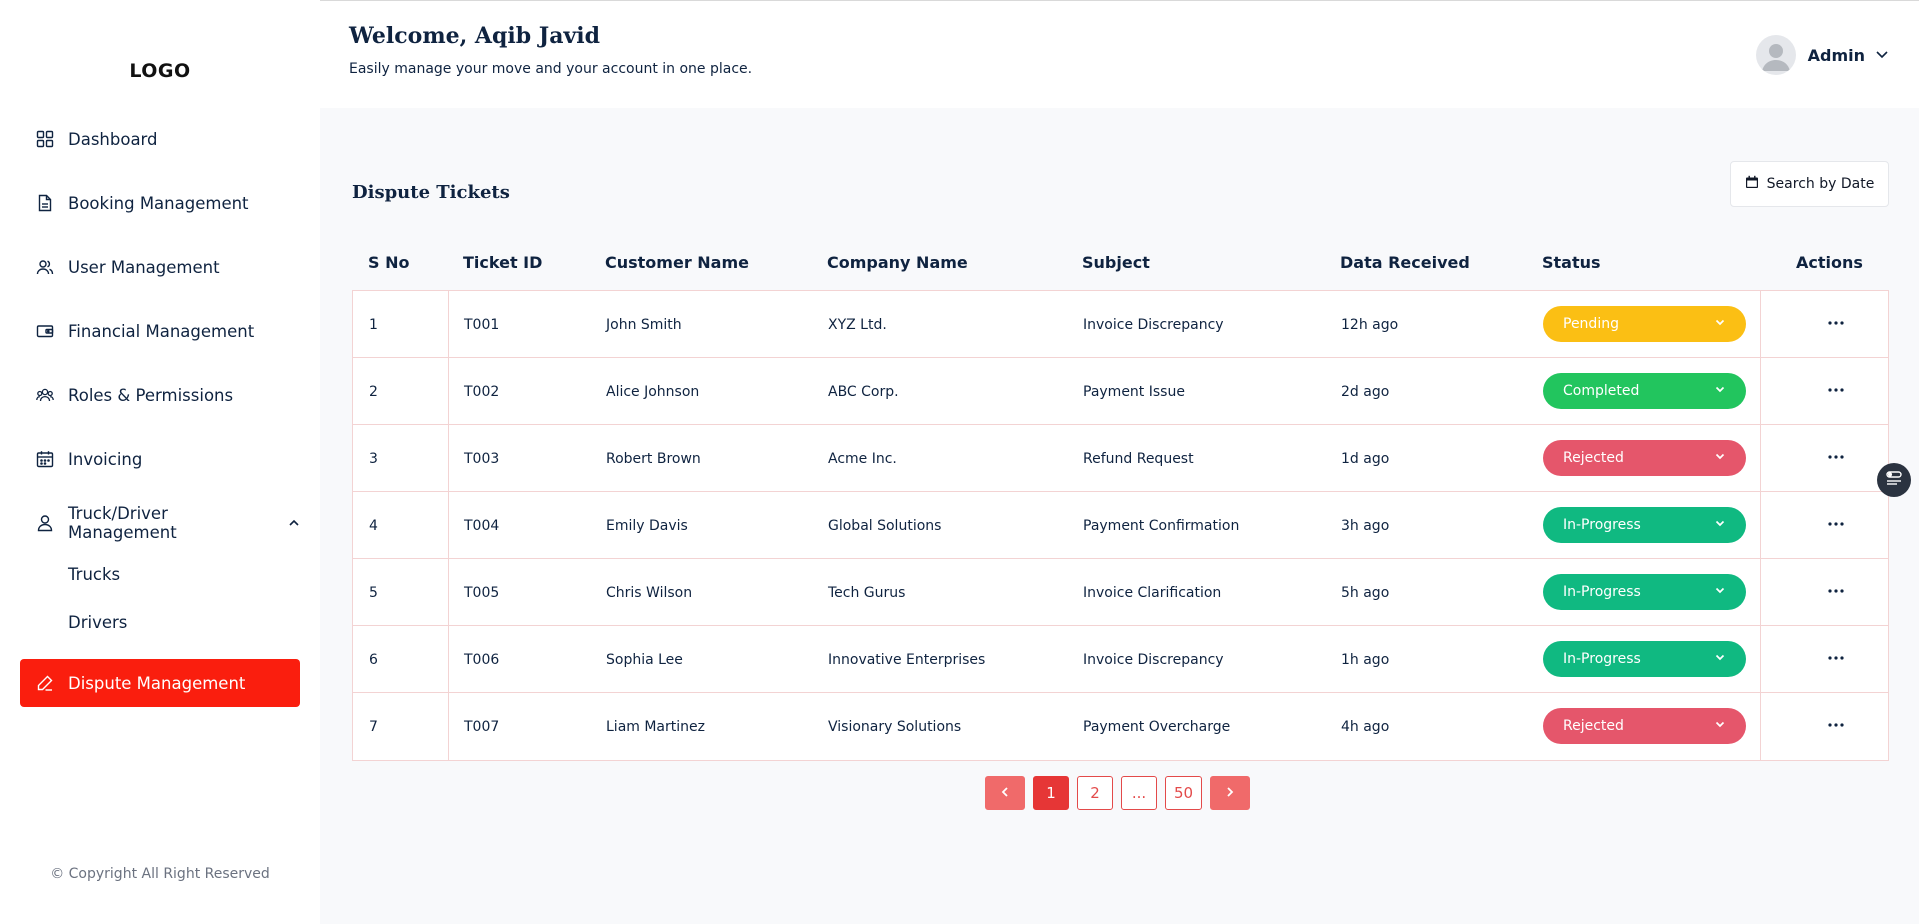 This screenshot has width=1919, height=924. Describe the element at coordinates (482, 324) in the screenshot. I see `cell-ticket-id: T001` at that location.